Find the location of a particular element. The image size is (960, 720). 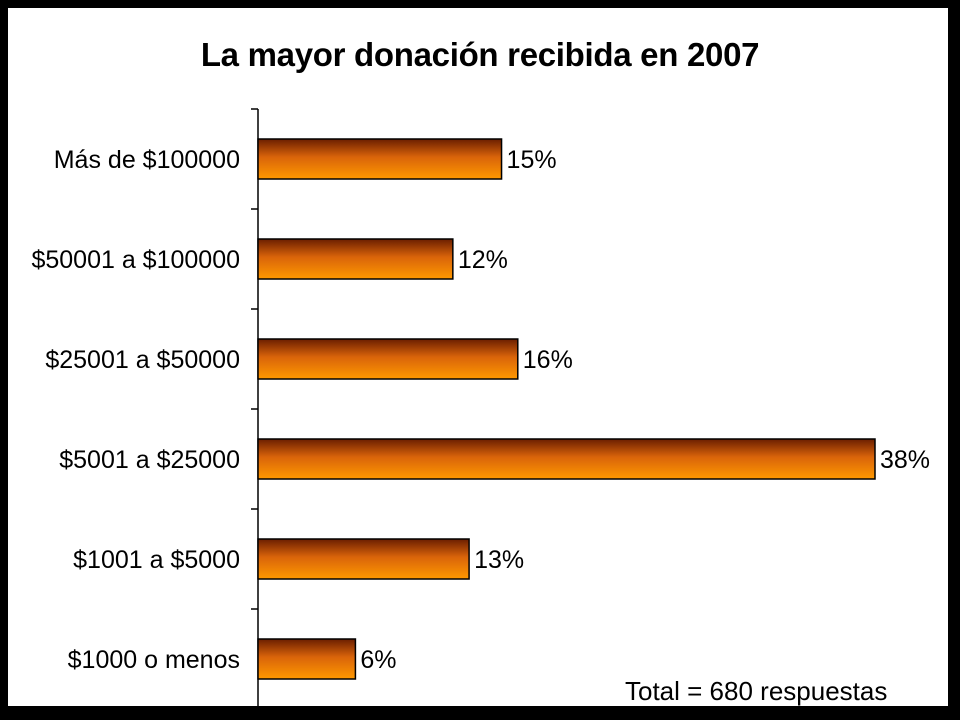

data-label: 16% is located at coordinates (548, 360).